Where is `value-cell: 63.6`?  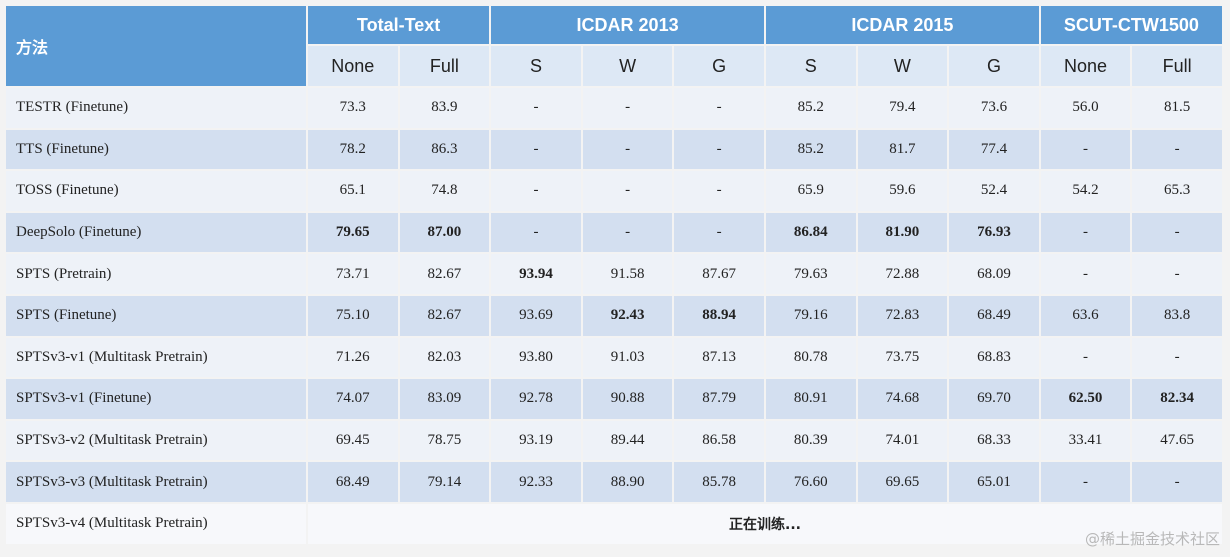
value-cell: 63.6 is located at coordinates (1085, 315).